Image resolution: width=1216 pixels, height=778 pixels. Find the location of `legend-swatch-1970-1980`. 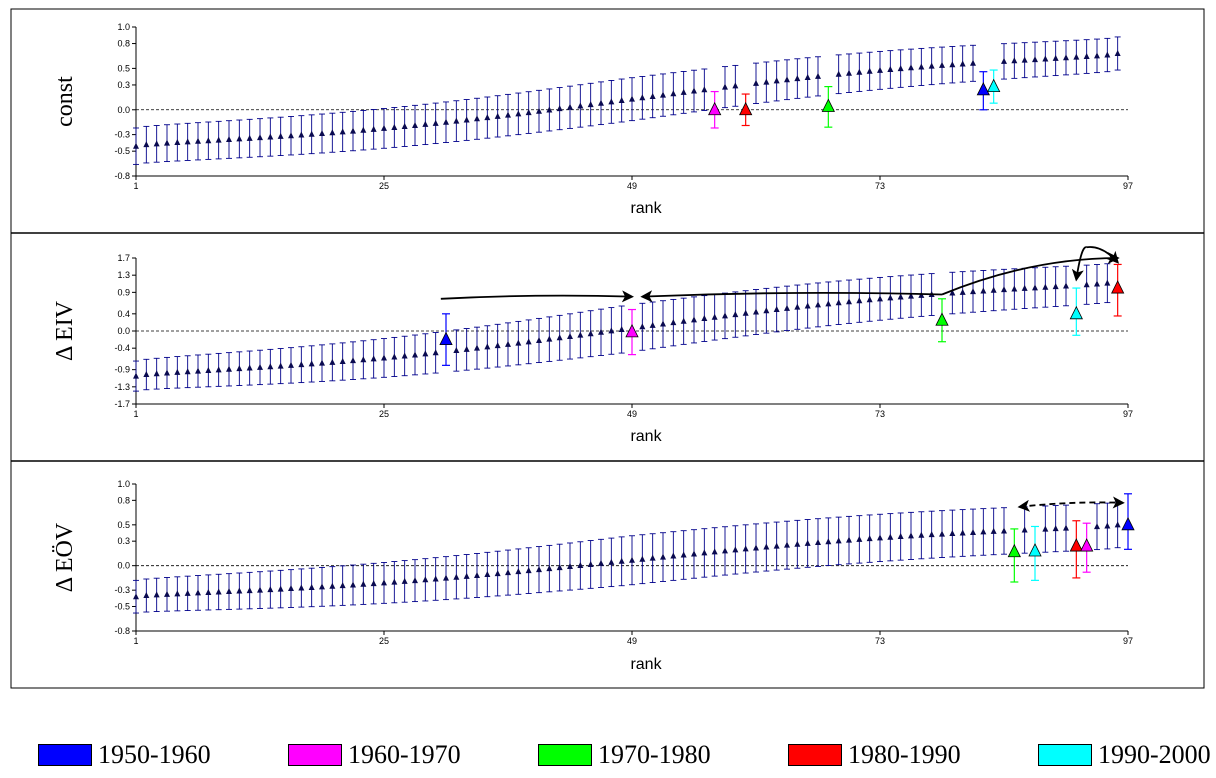

legend-swatch-1970-1980 is located at coordinates (565, 755).